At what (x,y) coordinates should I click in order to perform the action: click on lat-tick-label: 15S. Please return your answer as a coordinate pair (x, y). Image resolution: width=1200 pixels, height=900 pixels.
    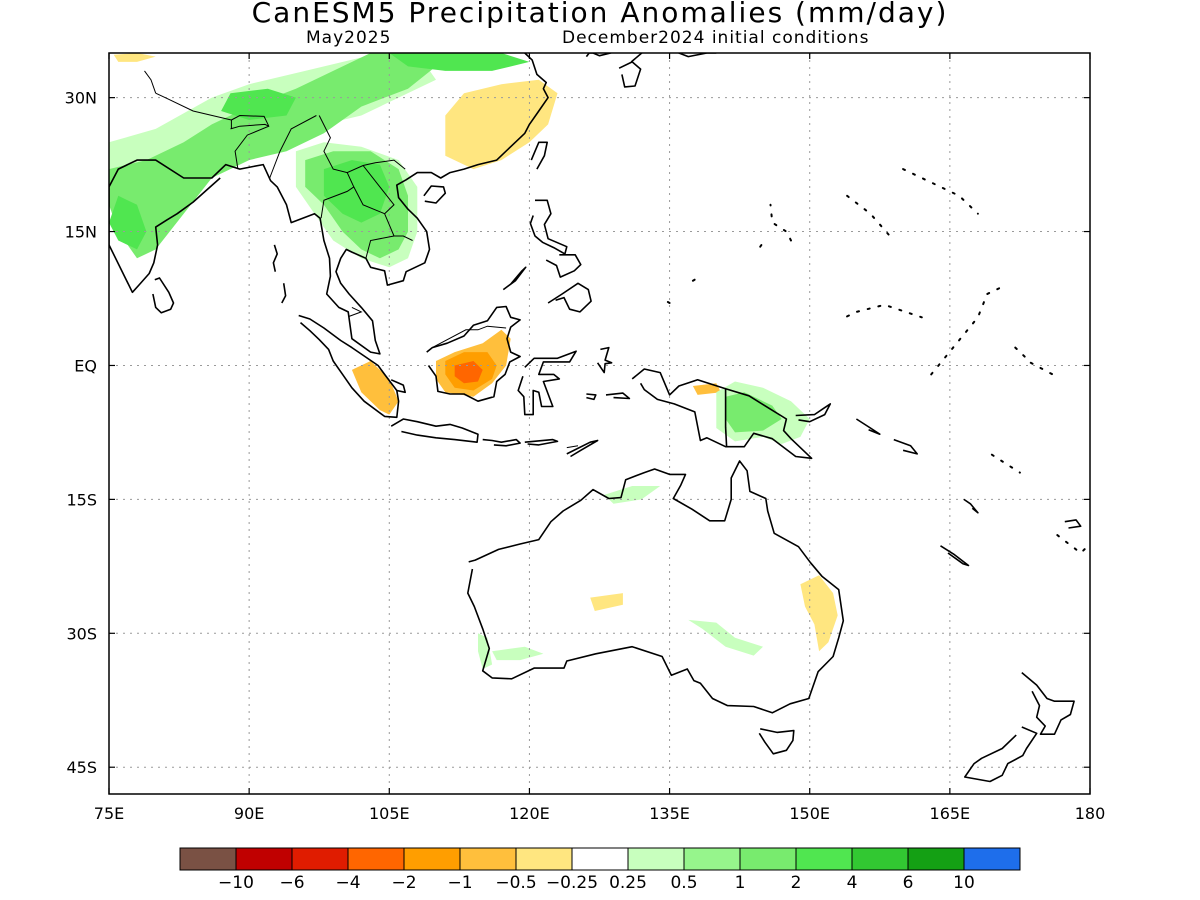
    Looking at the image, I should click on (81, 499).